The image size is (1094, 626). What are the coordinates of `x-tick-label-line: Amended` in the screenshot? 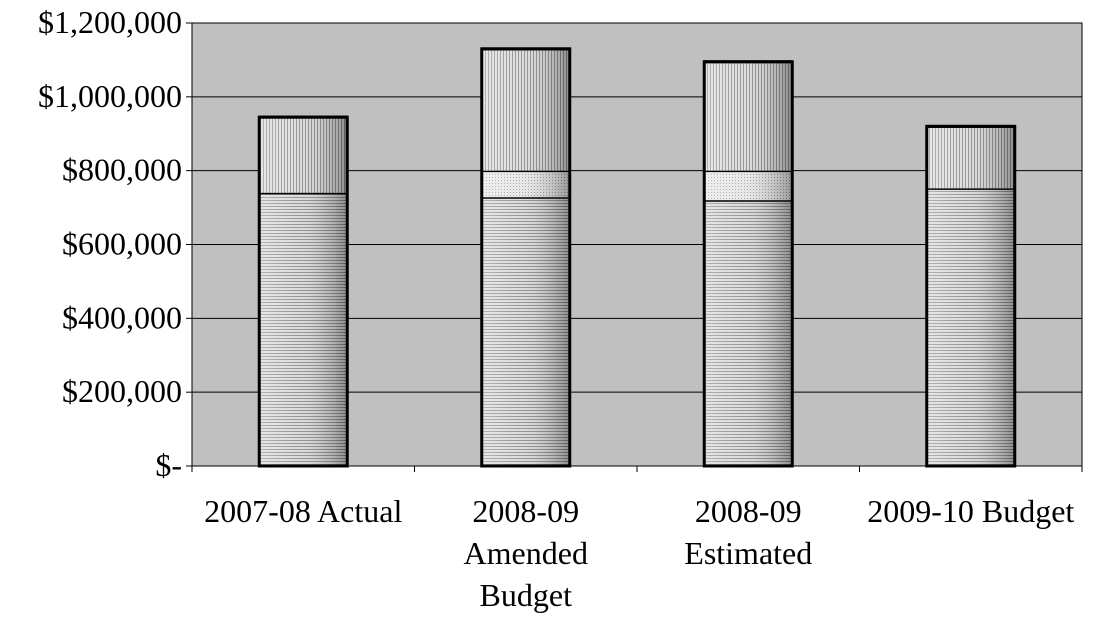 It's located at (526, 553).